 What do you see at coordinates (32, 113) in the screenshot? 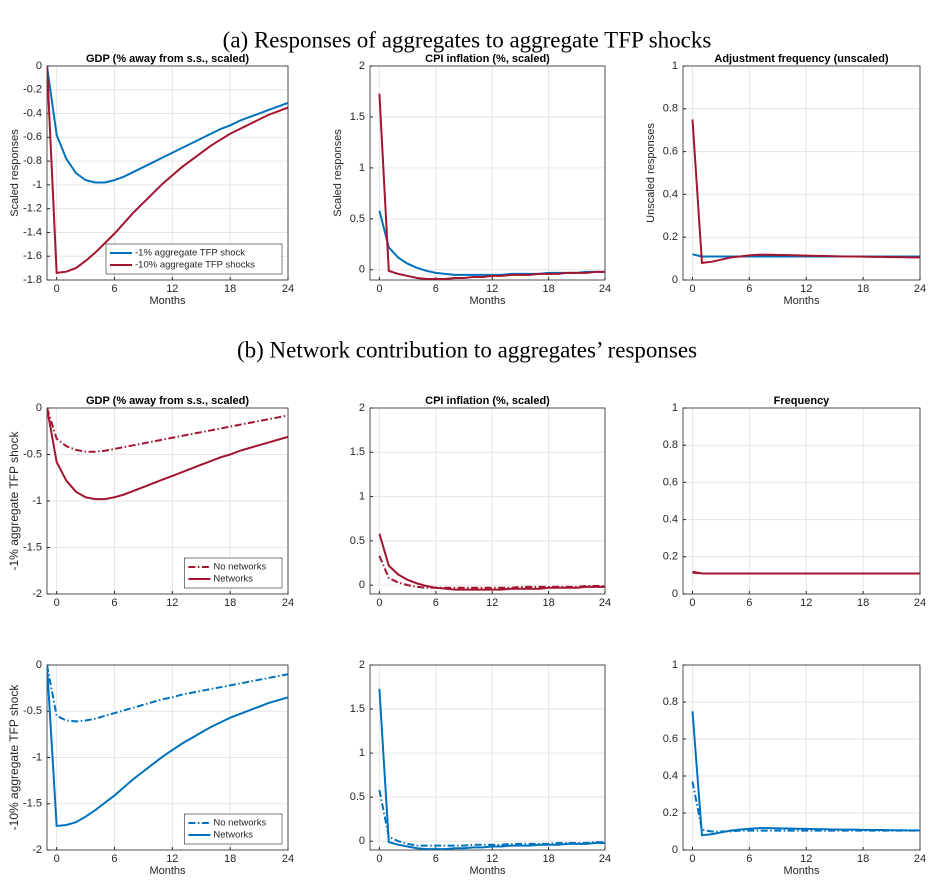
I see `y-tick-label: -0.4` at bounding box center [32, 113].